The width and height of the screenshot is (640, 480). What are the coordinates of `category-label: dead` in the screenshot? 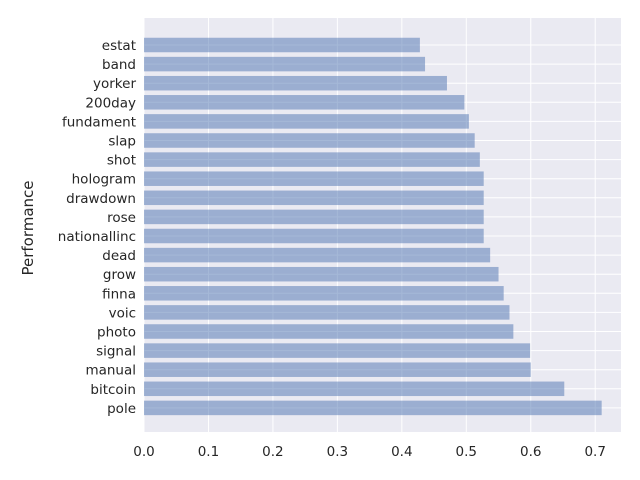 It's located at (119, 256).